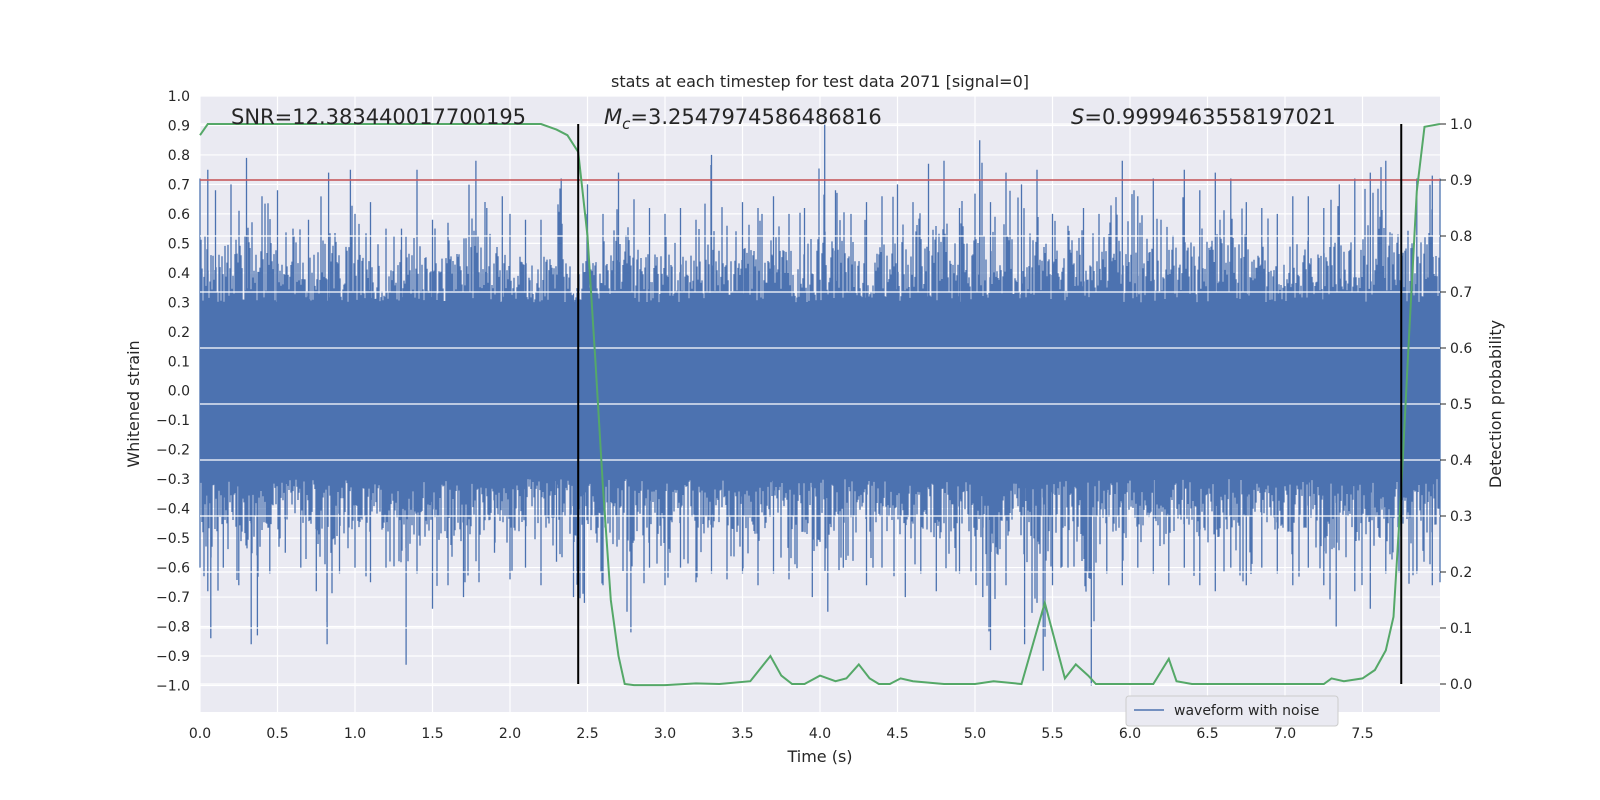 The width and height of the screenshot is (1600, 800). What do you see at coordinates (179, 126) in the screenshot?
I see `y-left-tick-label: 0.9` at bounding box center [179, 126].